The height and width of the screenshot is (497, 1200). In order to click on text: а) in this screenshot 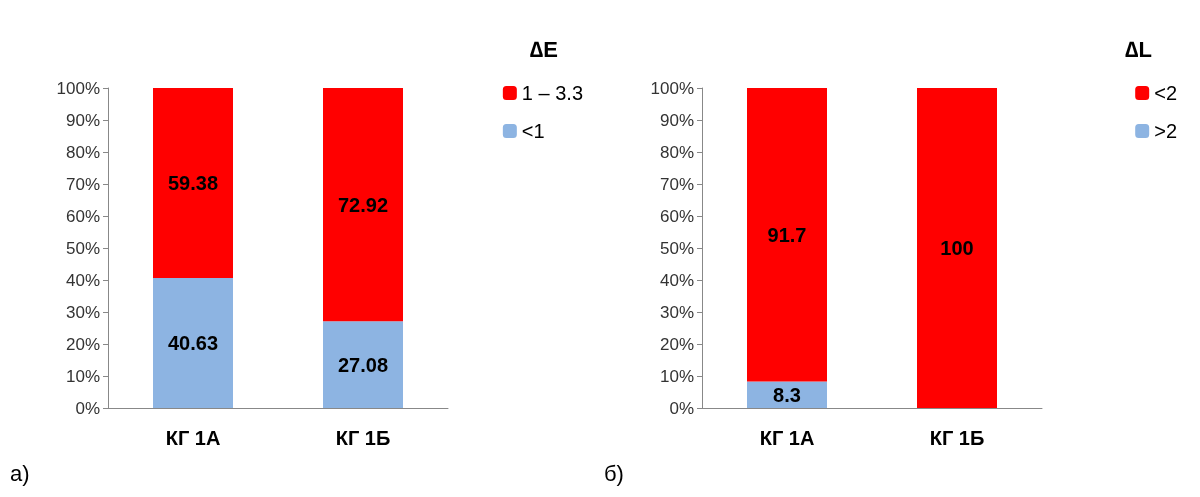, I will do `click(20, 473)`.